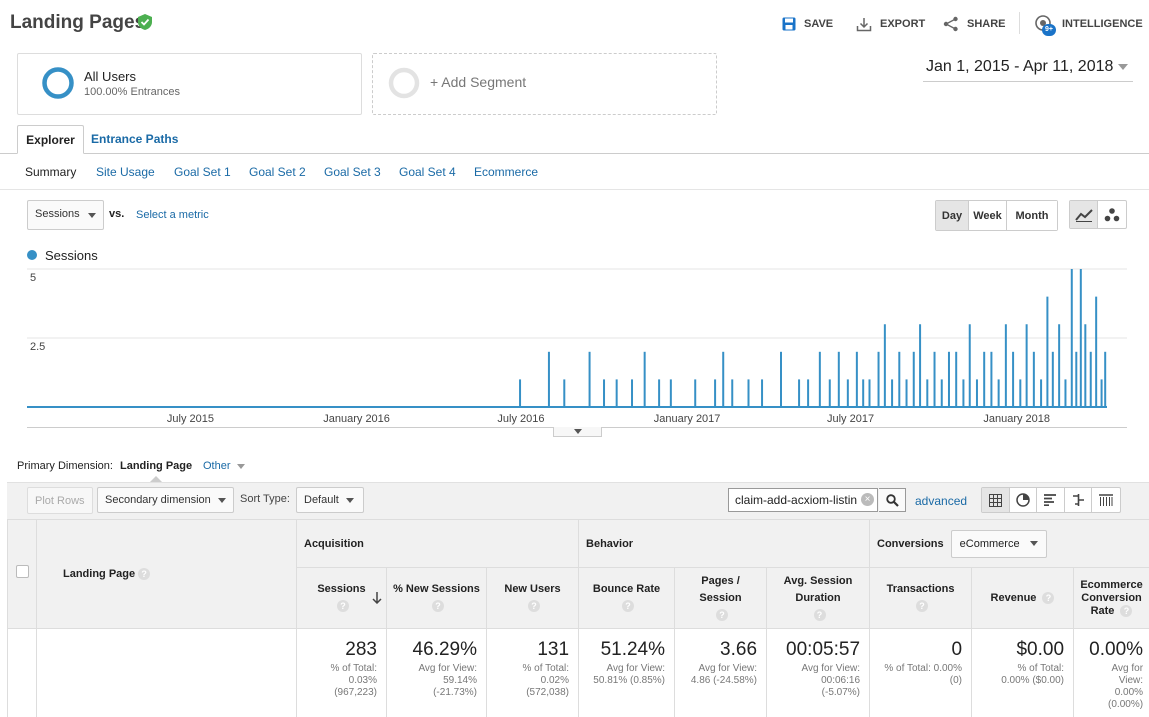 The width and height of the screenshot is (1149, 717). What do you see at coordinates (330, 500) in the screenshot?
I see `sort-type-select: Default` at bounding box center [330, 500].